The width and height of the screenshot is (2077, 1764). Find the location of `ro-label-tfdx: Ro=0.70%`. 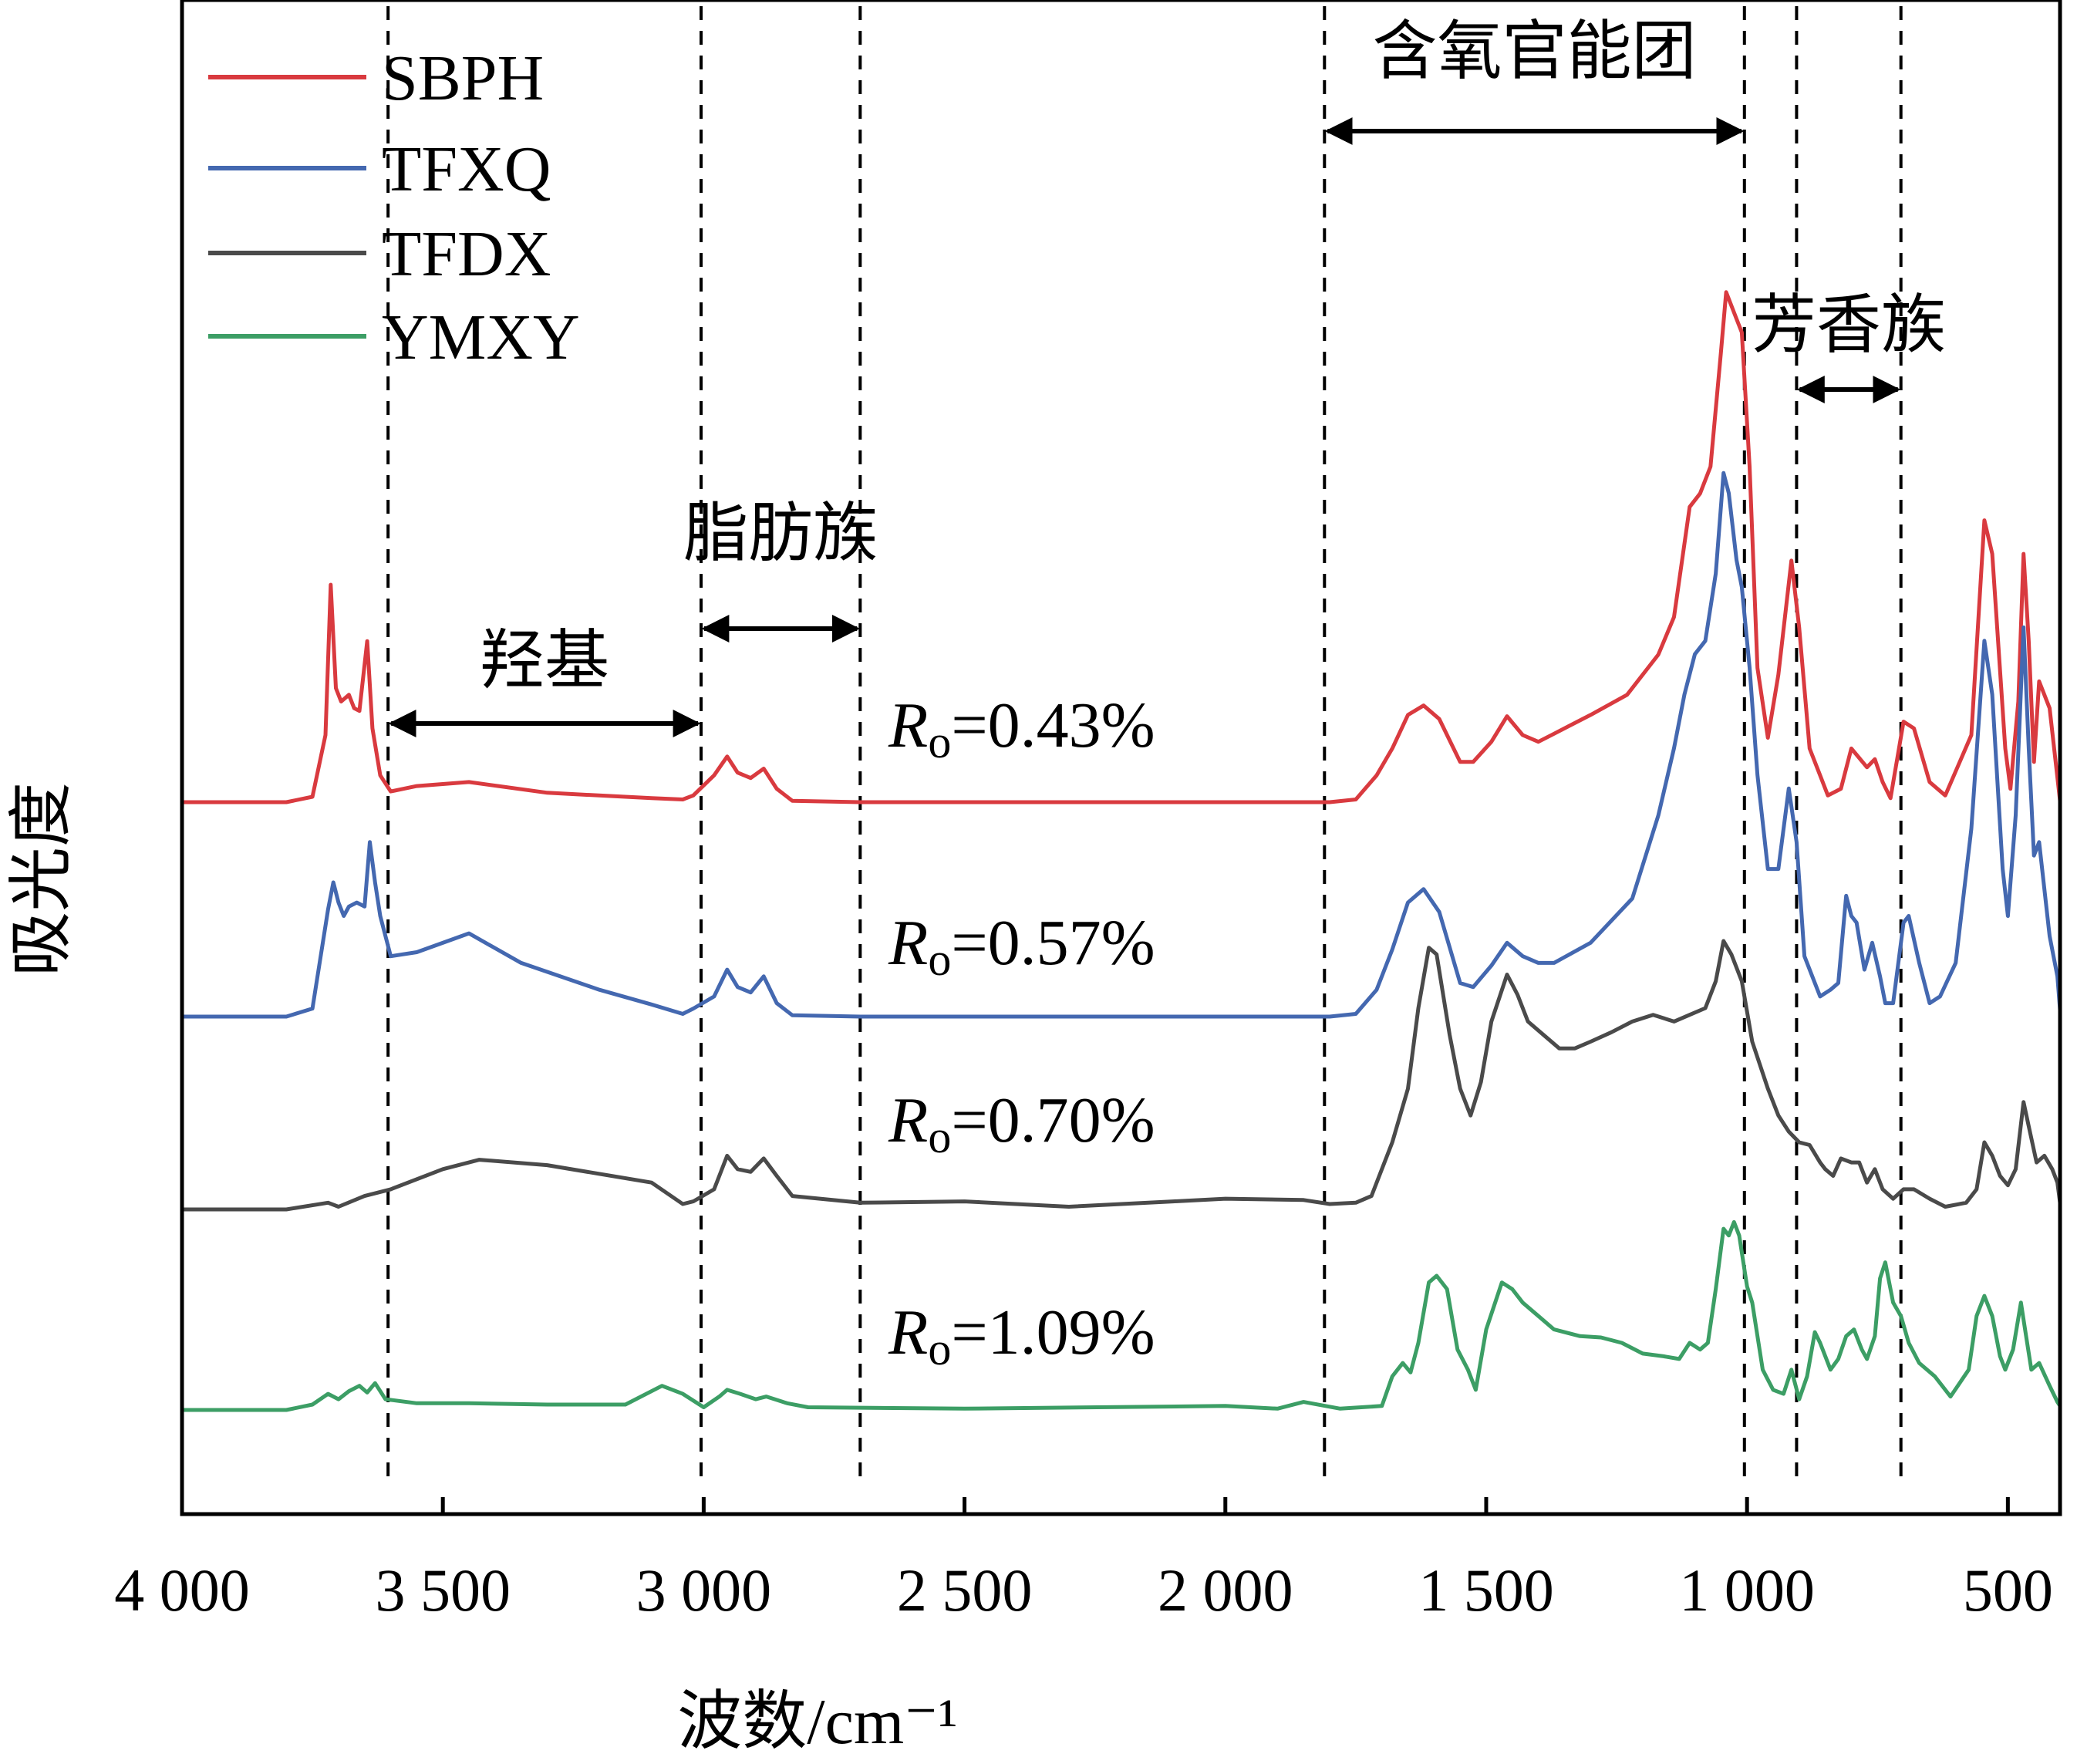

ro-label-tfdx: Ro=0.70% is located at coordinates (1021, 1123).